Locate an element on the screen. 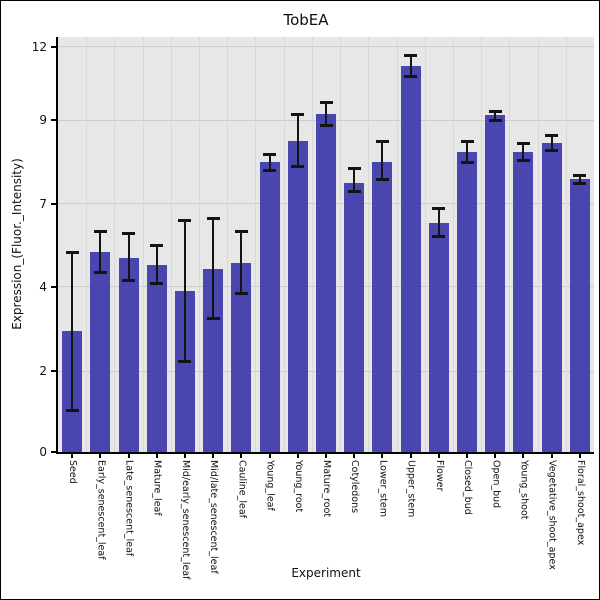 The width and height of the screenshot is (600, 600). x-tick-label: Young_shoot is located at coordinates (524, 490).